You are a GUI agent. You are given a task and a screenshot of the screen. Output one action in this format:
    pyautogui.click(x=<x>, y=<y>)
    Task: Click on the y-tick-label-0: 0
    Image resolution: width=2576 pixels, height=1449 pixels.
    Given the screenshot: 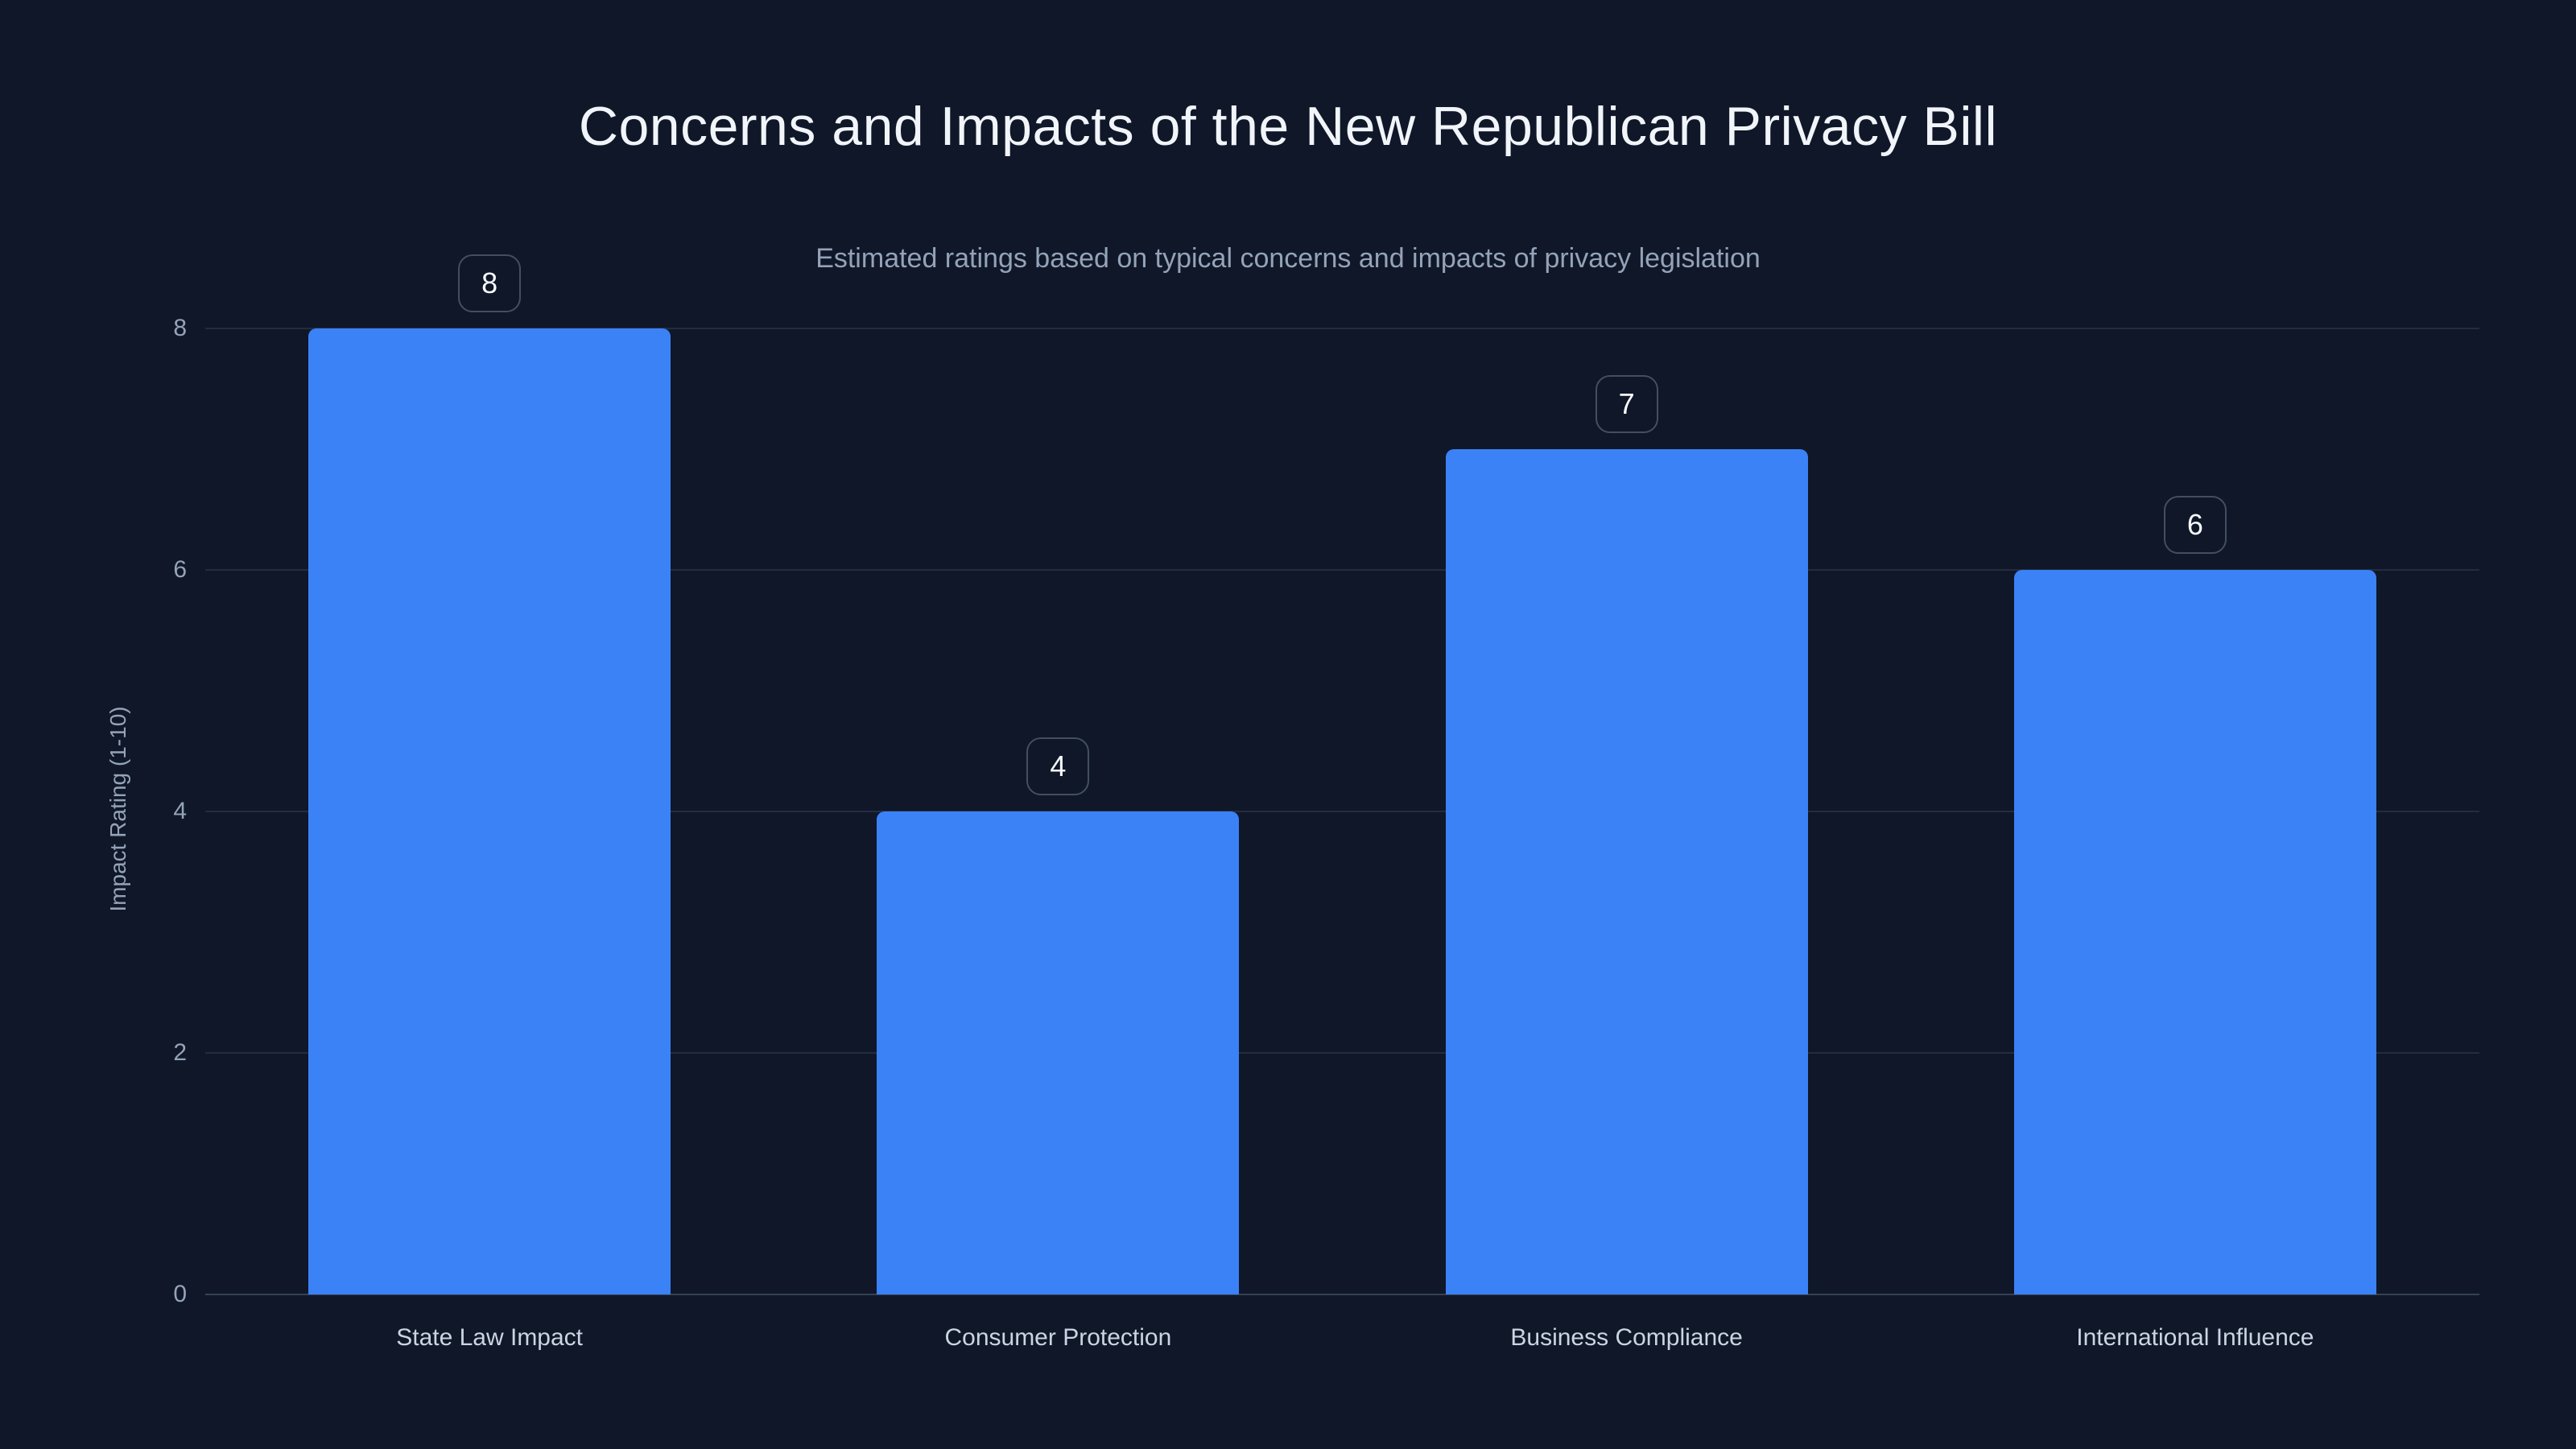 What is the action you would take?
    pyautogui.click(x=180, y=1294)
    